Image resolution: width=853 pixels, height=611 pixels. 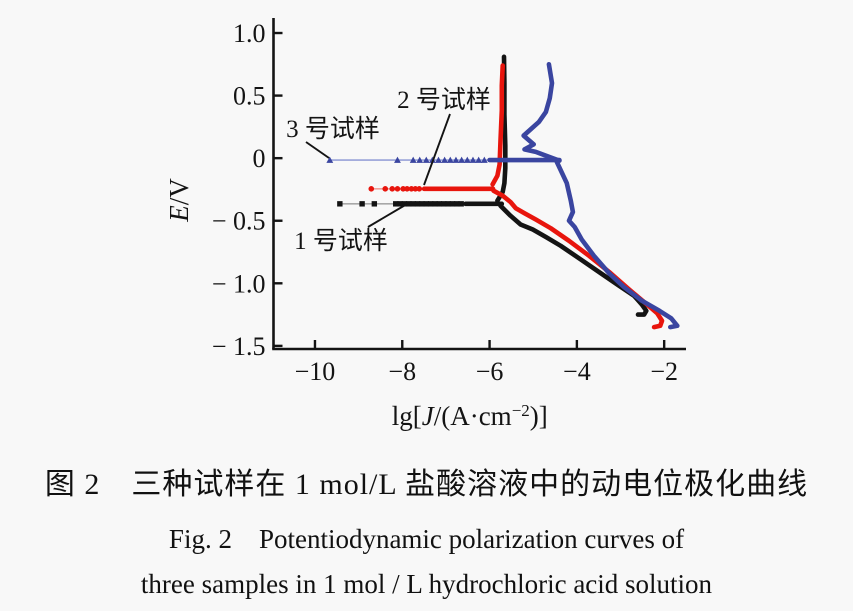 I want to click on annotation-label: 3 号试样, so click(x=333, y=129).